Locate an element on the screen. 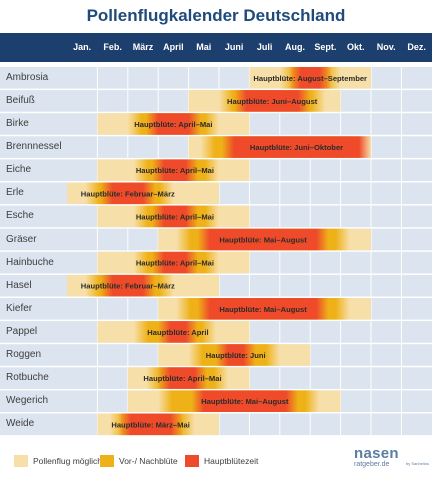 This screenshot has height=480, width=432. bar-possible-eiche is located at coordinates (173, 170).